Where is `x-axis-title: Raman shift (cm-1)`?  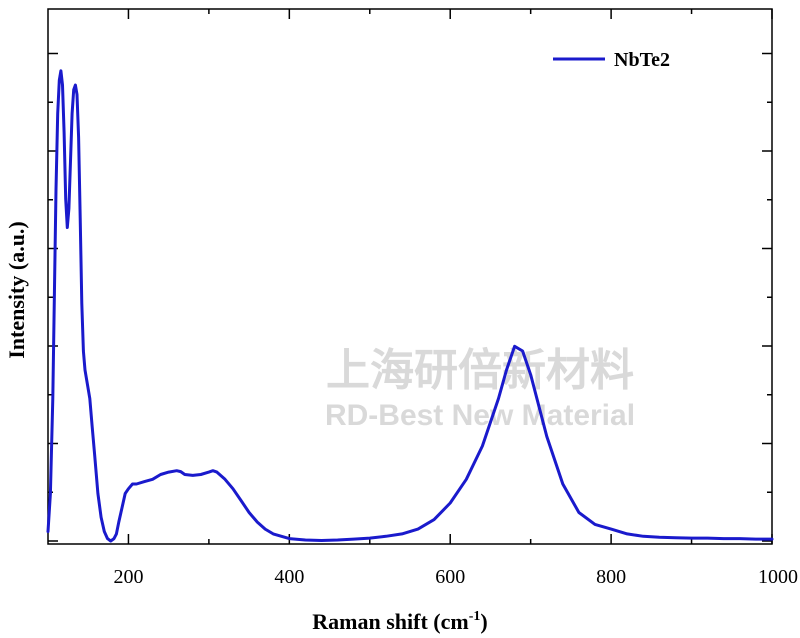
x-axis-title: Raman shift (cm-1) is located at coordinates (399, 621).